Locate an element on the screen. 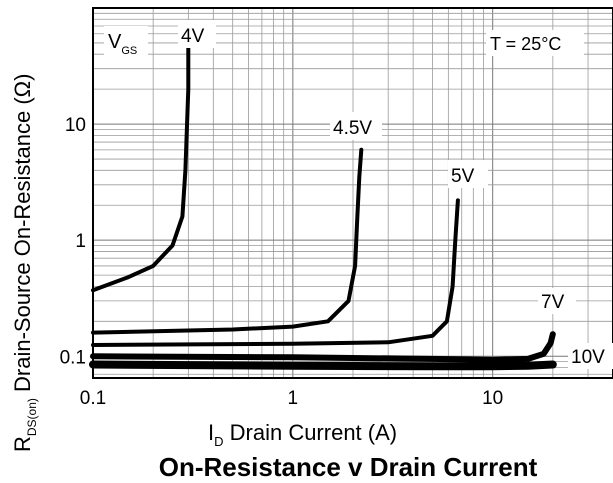 This screenshot has height=483, width=613. temperature-annotation: T = 25°C is located at coordinates (525, 44).